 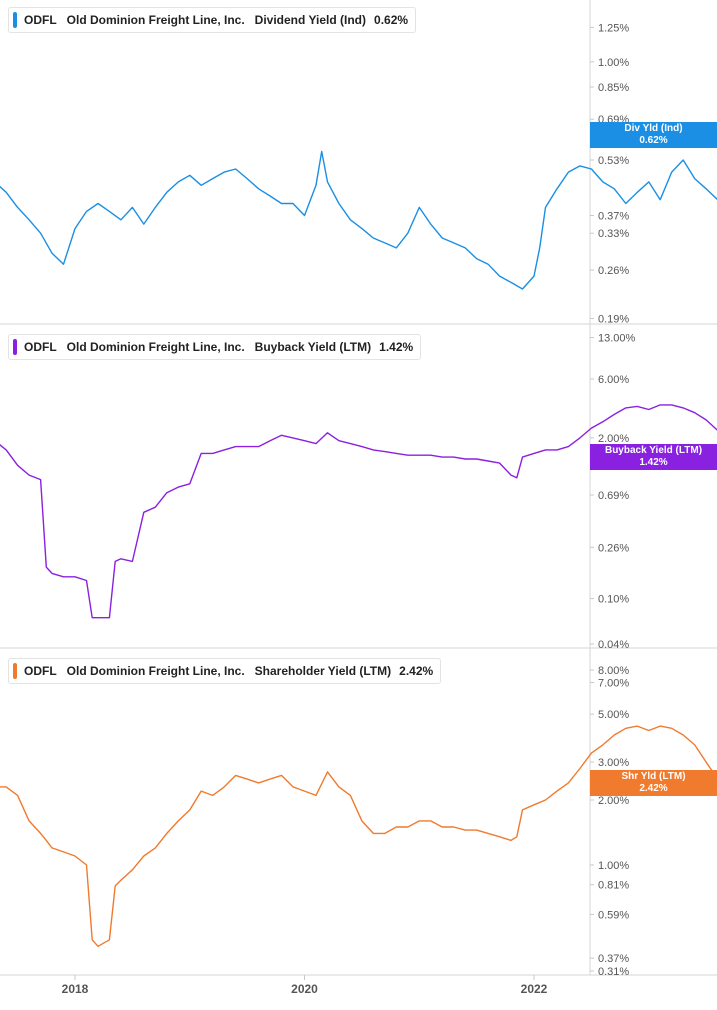 I want to click on y-tick-label: 0.81%, so click(x=613, y=886).